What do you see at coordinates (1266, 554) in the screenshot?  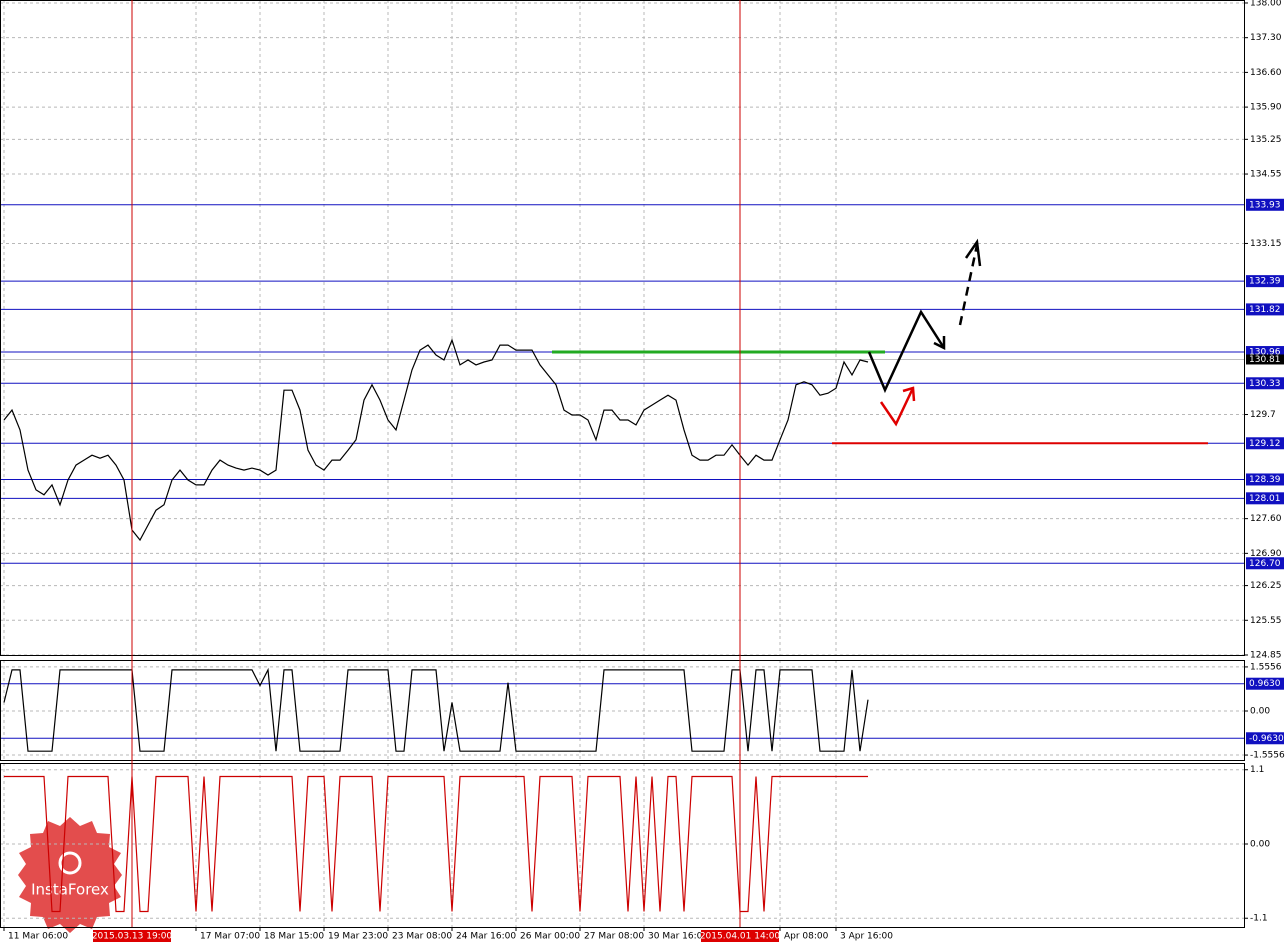 I see `y-tick-label: 126.90` at bounding box center [1266, 554].